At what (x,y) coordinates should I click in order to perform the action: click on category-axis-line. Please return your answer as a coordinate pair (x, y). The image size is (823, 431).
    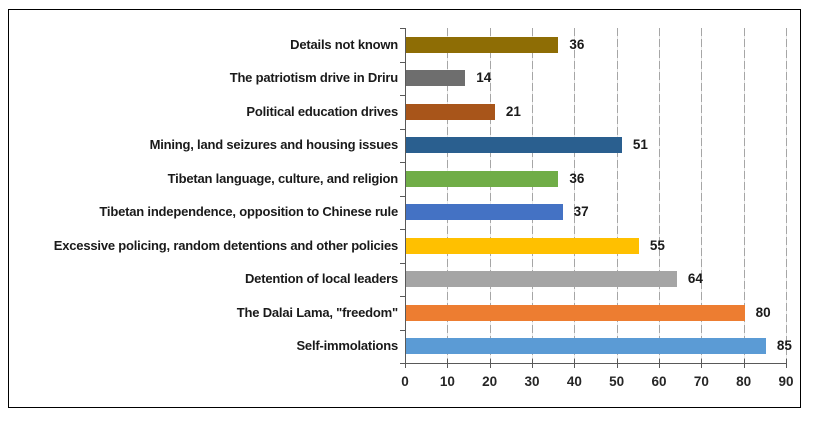
    Looking at the image, I should click on (405, 196).